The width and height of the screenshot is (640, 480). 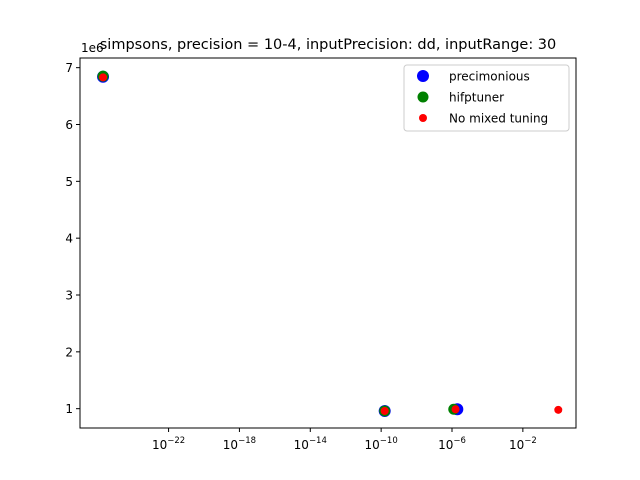 I want to click on x-axis: 10⁻²² 10⁻¹⁸ 10⁻¹⁴ 10⁻¹⁰ 10⁻⁶ 10⁻², so click(x=344, y=440).